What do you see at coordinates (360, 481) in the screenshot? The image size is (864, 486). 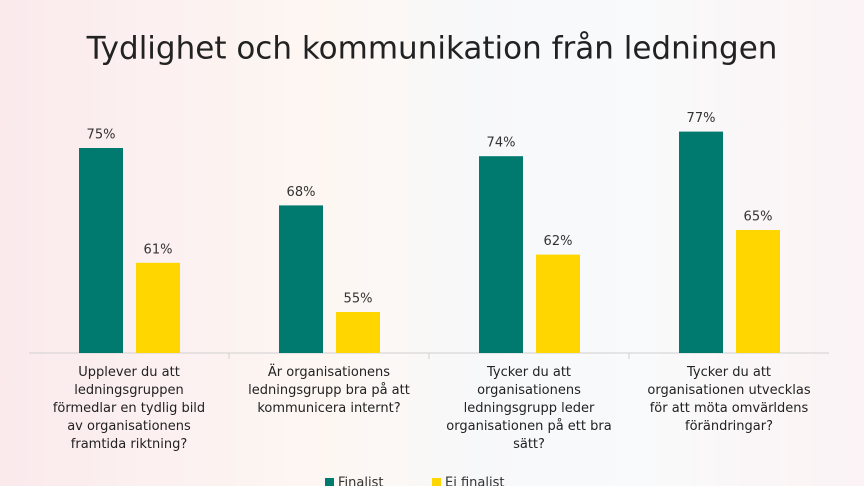 I see `legend-label: Finalist` at bounding box center [360, 481].